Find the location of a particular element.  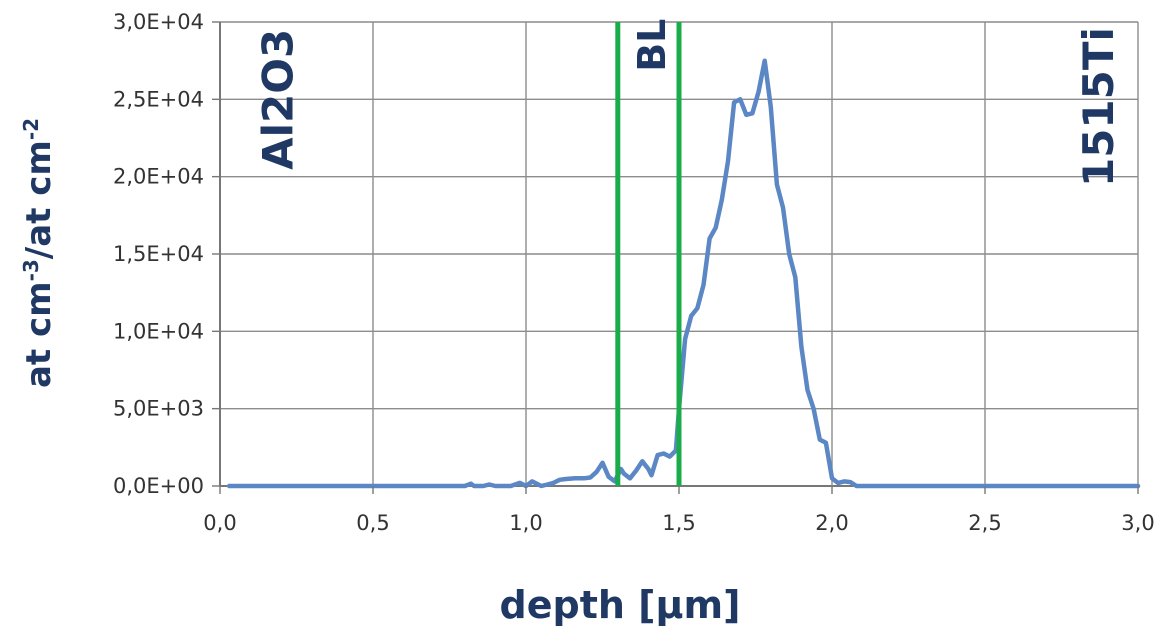

y-axis-title-exponent: -2 is located at coordinates (31, 129).